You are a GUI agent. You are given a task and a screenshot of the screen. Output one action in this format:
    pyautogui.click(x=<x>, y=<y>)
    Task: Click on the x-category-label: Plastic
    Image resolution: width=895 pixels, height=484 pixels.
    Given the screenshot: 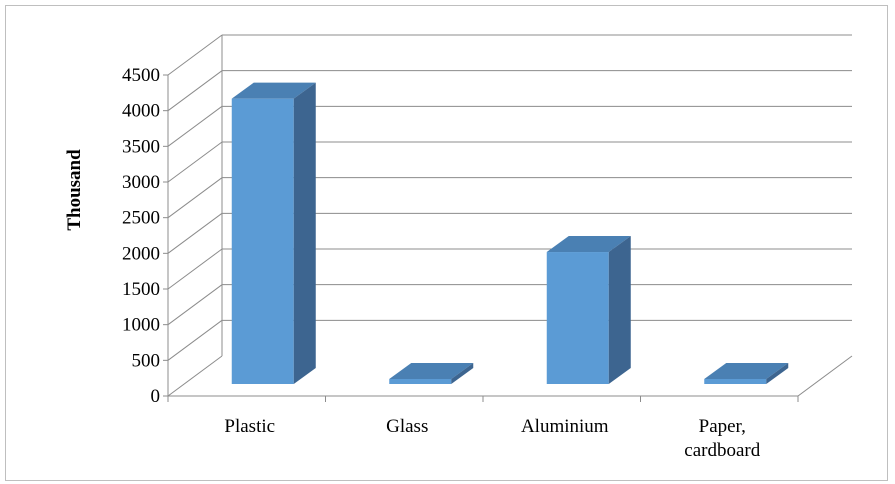 What is the action you would take?
    pyautogui.click(x=249, y=426)
    